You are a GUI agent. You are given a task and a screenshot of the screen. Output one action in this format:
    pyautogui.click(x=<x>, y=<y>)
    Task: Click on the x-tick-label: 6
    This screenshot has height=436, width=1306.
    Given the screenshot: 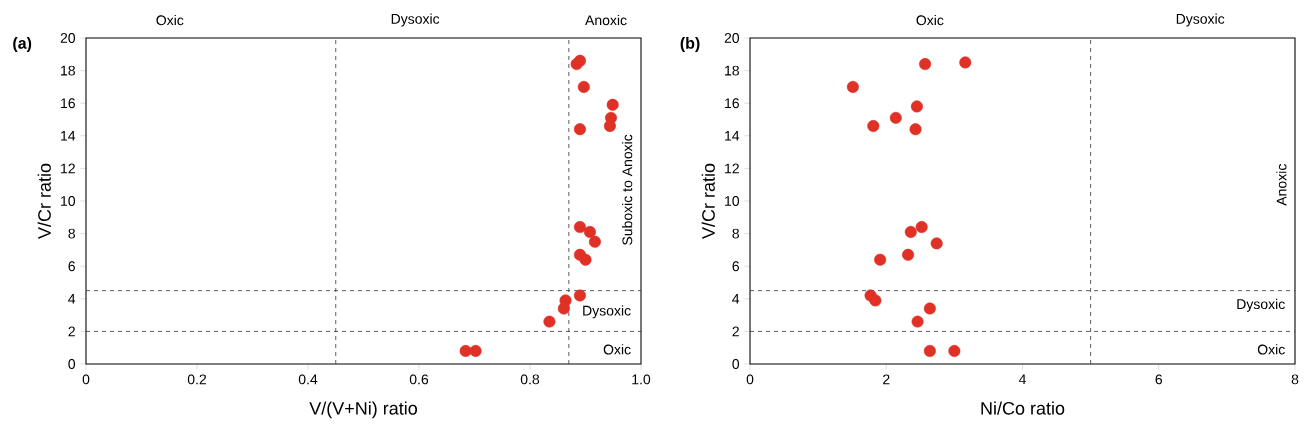 What is the action you would take?
    pyautogui.click(x=1159, y=379)
    